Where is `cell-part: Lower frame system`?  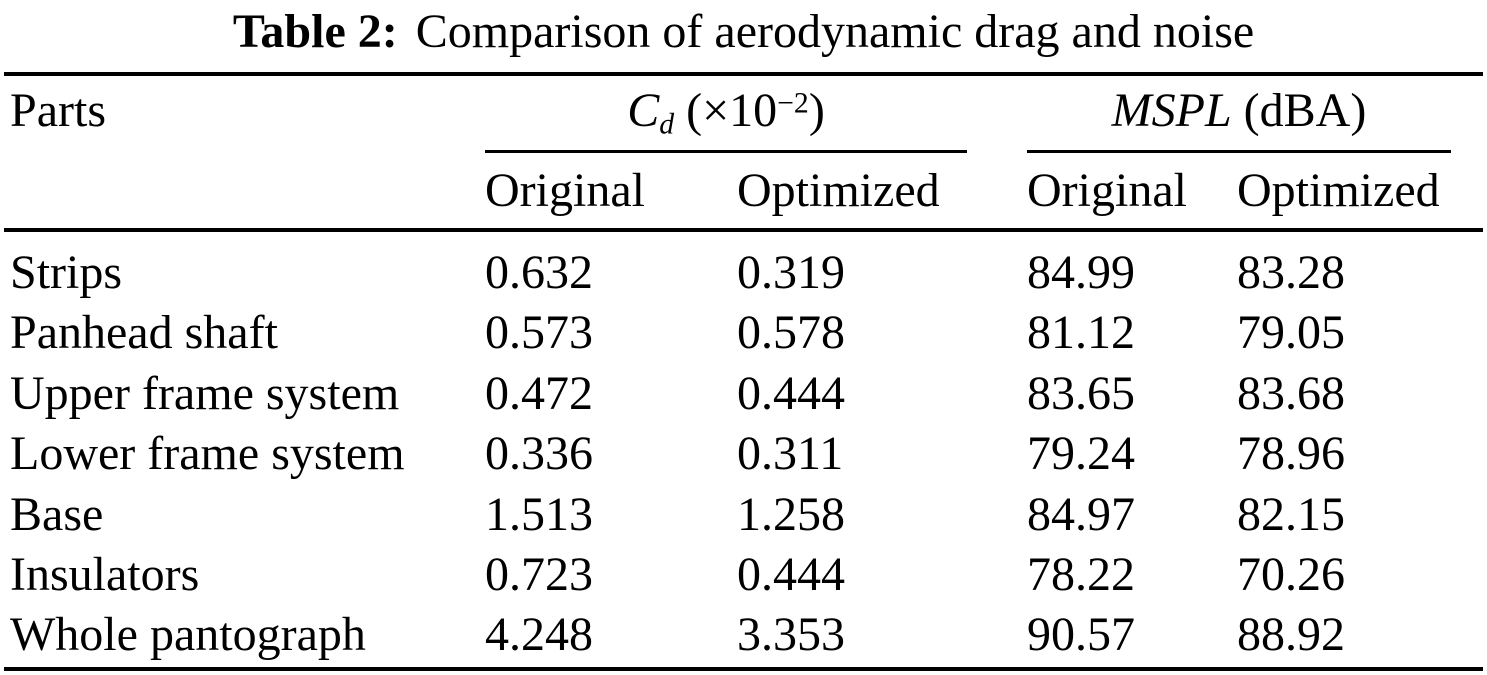
cell-part: Lower frame system is located at coordinates (207, 453).